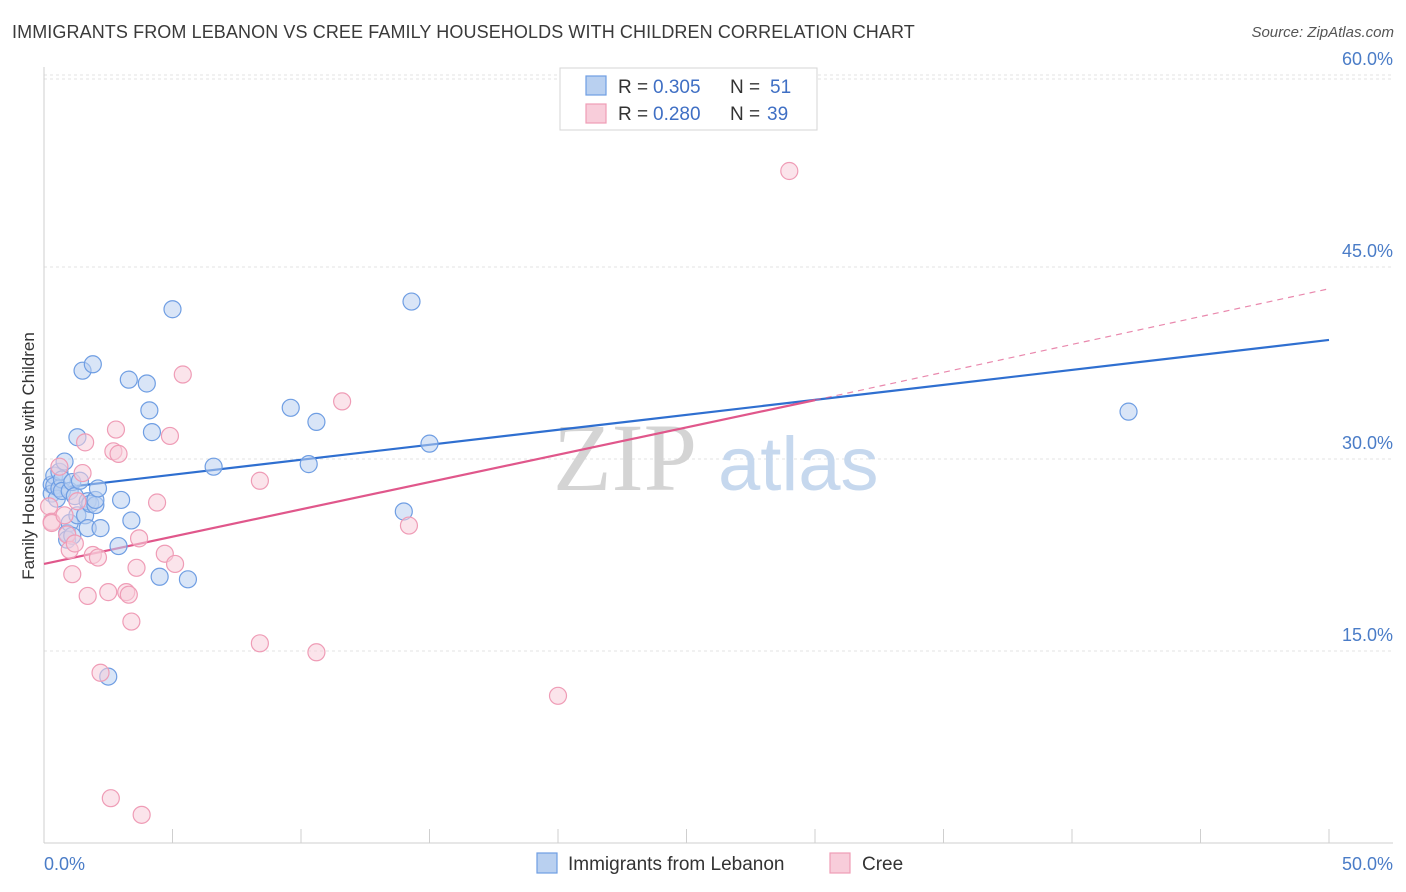  Describe the element at coordinates (64, 864) in the screenshot. I see `x-tick-min: 0.0%` at that location.